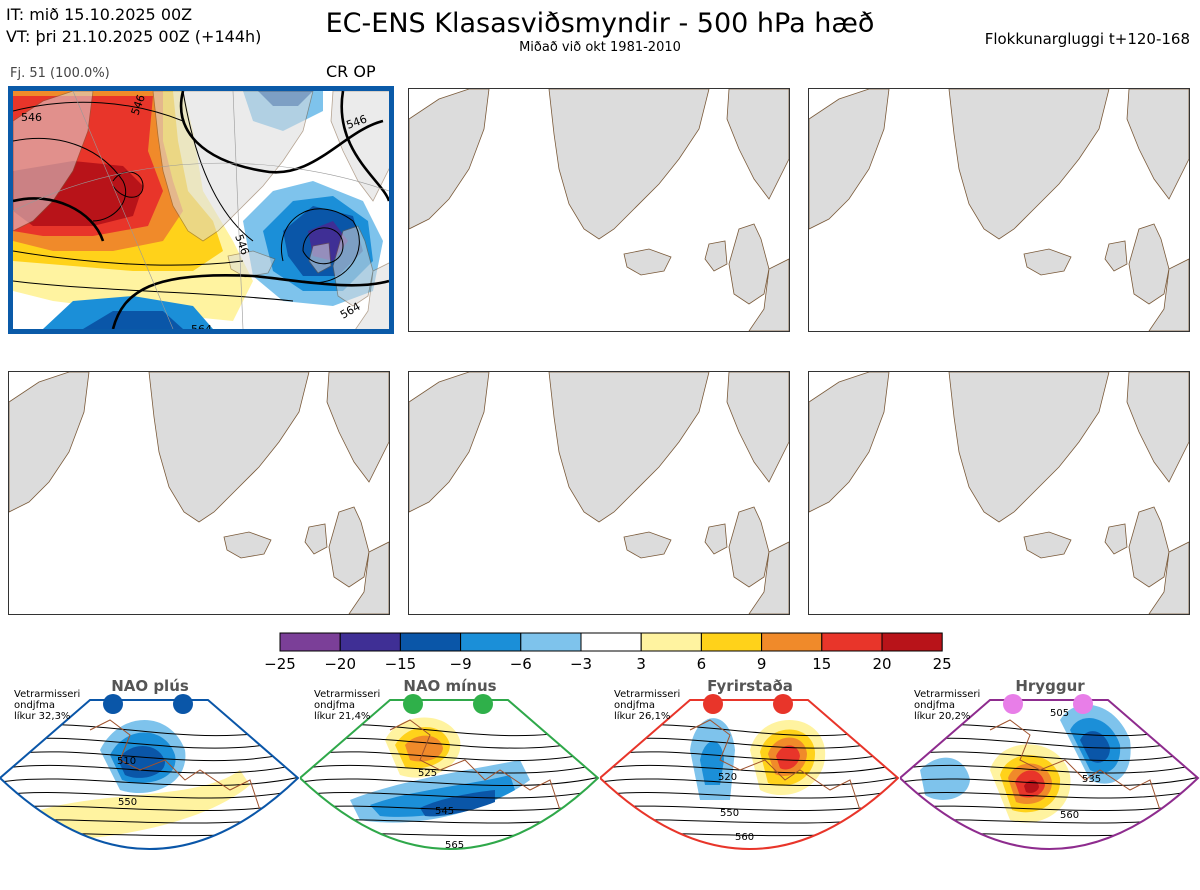  I want to click on colorbar-tick: 20, so click(882, 664).